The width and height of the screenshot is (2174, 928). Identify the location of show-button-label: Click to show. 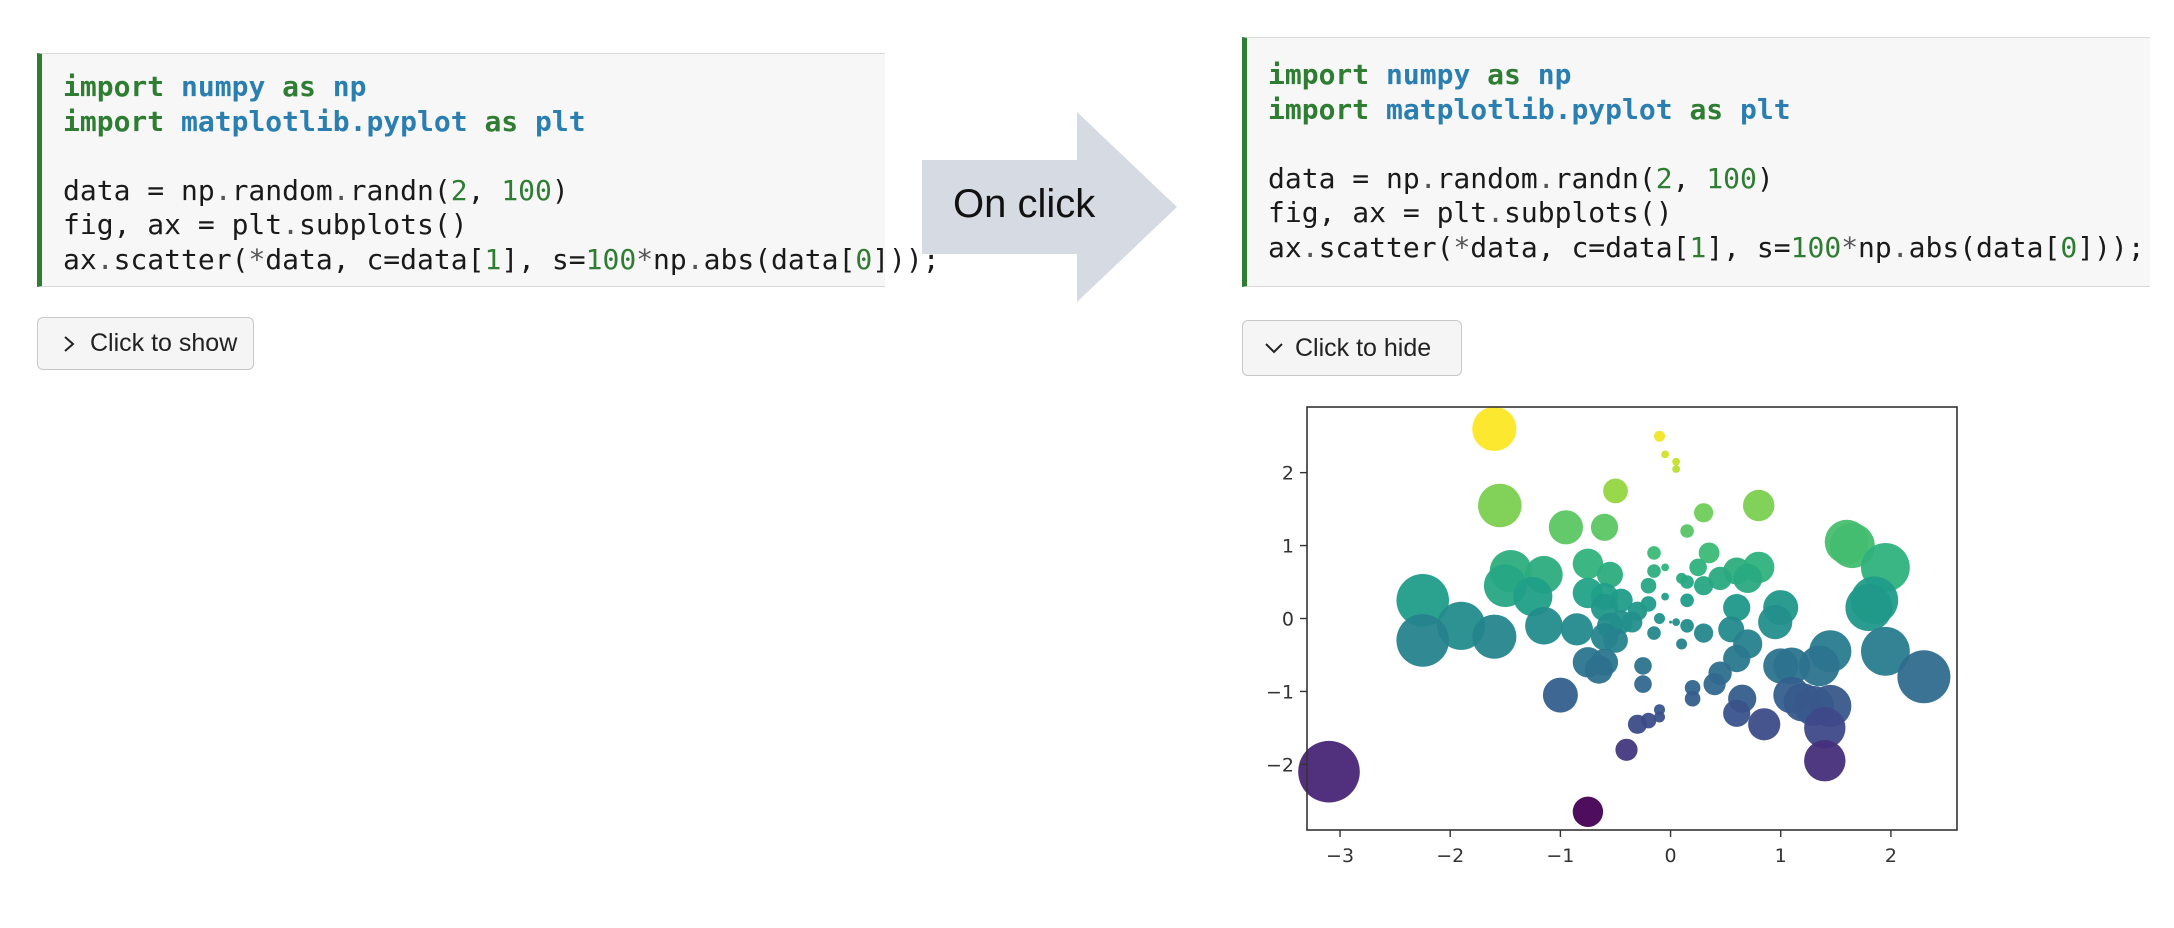
(164, 343).